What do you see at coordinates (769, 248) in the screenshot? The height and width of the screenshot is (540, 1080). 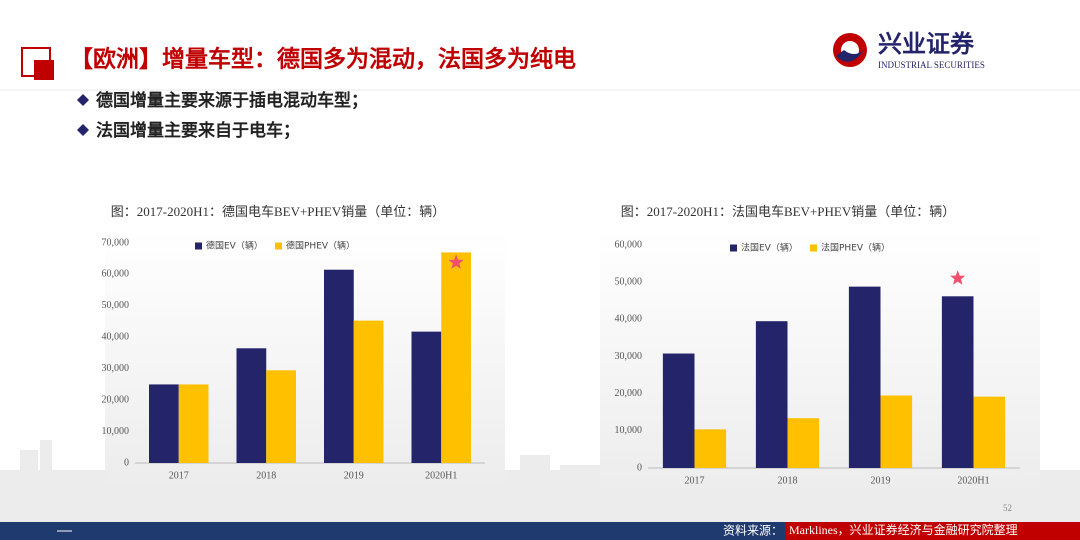 I see `legend-label: 法国EV（辆）` at bounding box center [769, 248].